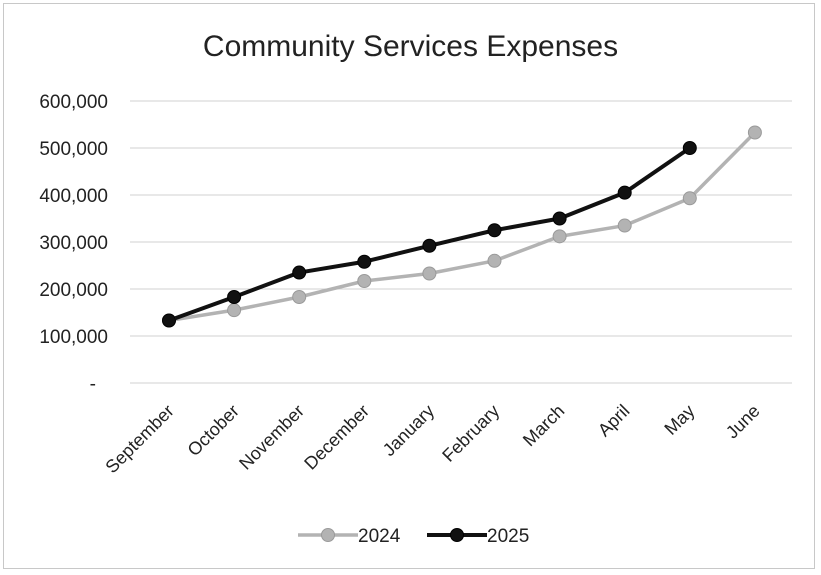 The height and width of the screenshot is (575, 821). Describe the element at coordinates (73, 243) in the screenshot. I see `y-tick-label: 300,000` at that location.